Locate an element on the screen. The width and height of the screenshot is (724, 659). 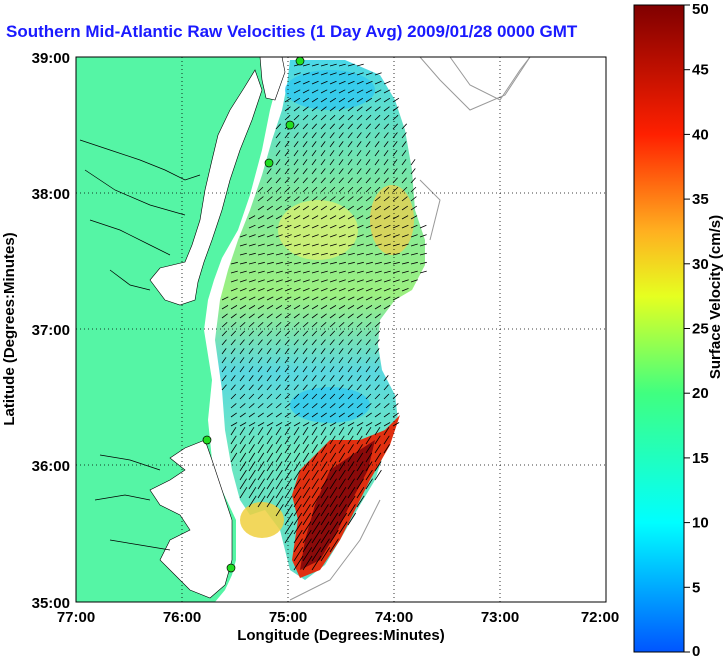
colorbar-tick-label: 20 is located at coordinates (700, 393).